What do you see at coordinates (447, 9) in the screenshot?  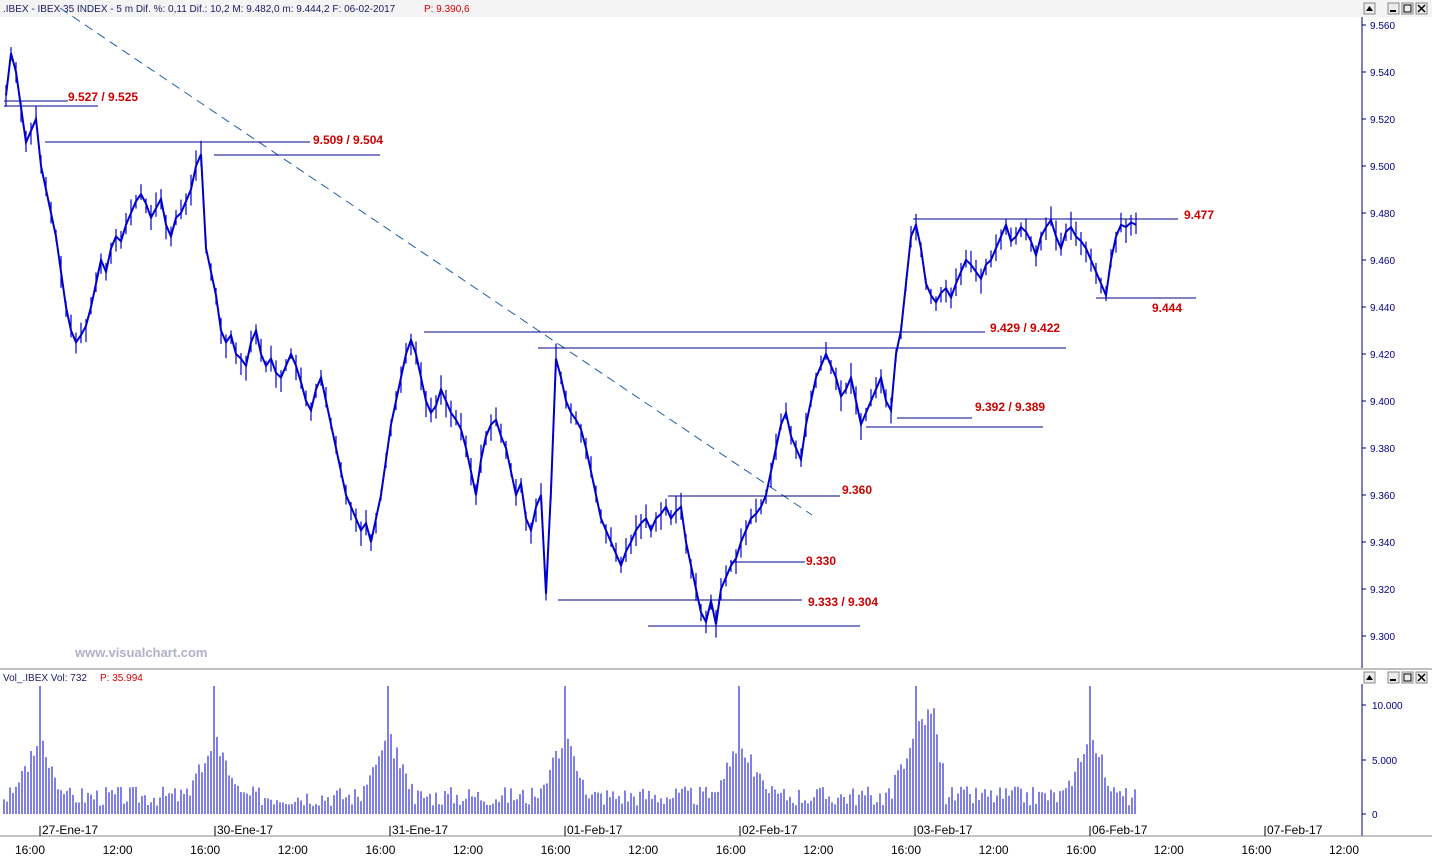 I see `chart-header-price: P: 9.390,6` at bounding box center [447, 9].